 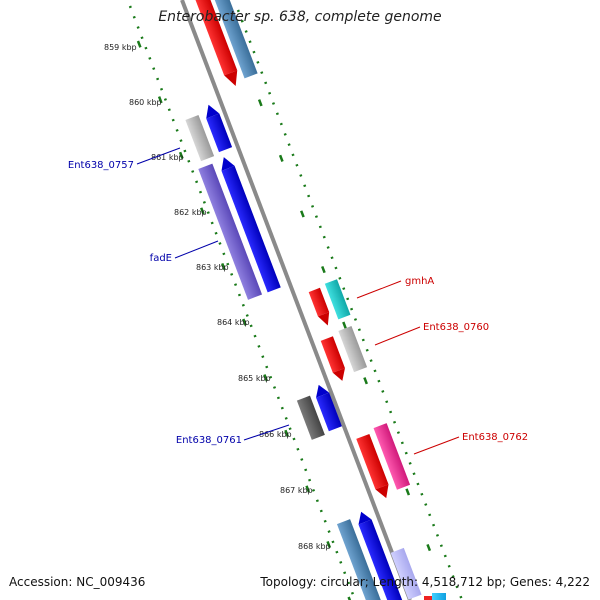 I want to click on gene-blue-small, so click(x=217, y=127).